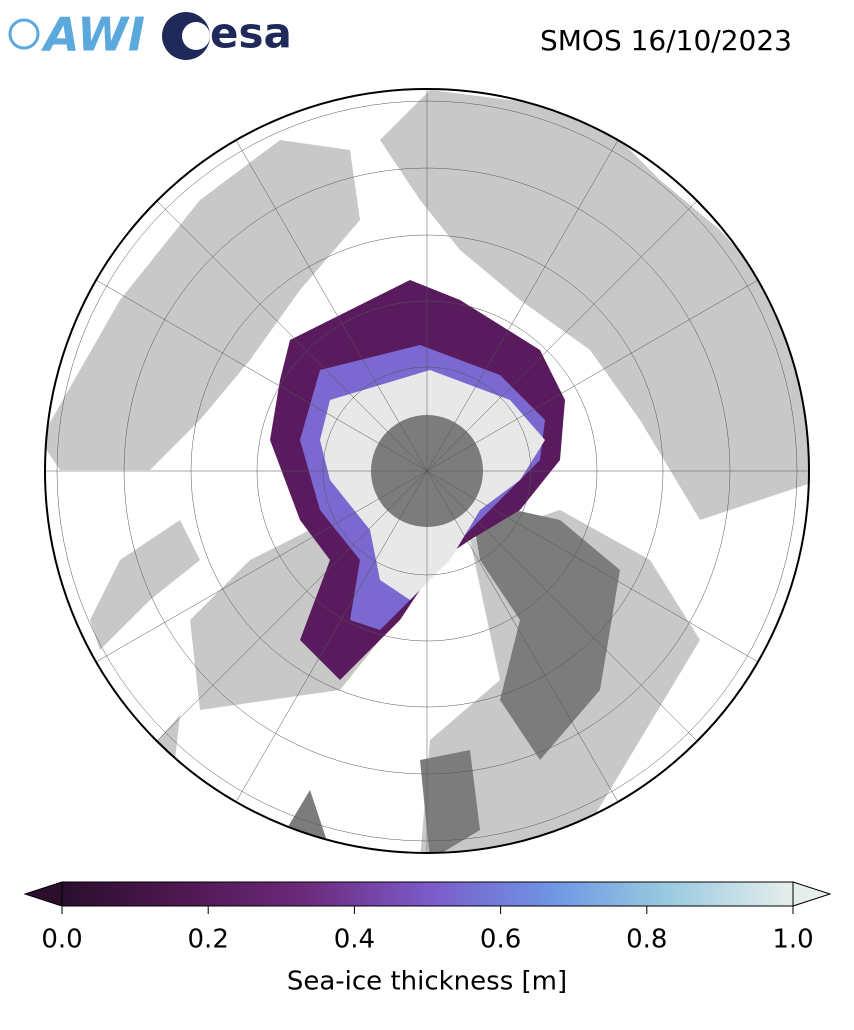 The height and width of the screenshot is (1030, 854). What do you see at coordinates (150, 35) in the screenshot?
I see `logos: AWI esa` at bounding box center [150, 35].